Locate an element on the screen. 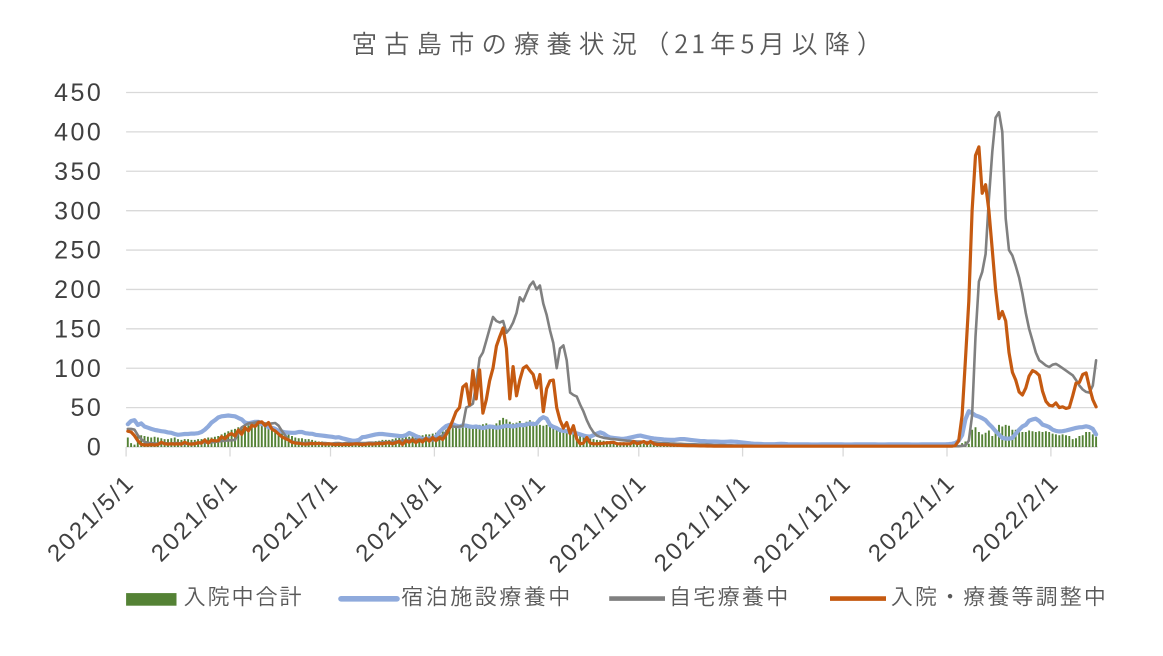  svg-text: 200 is located at coordinates (78, 290).